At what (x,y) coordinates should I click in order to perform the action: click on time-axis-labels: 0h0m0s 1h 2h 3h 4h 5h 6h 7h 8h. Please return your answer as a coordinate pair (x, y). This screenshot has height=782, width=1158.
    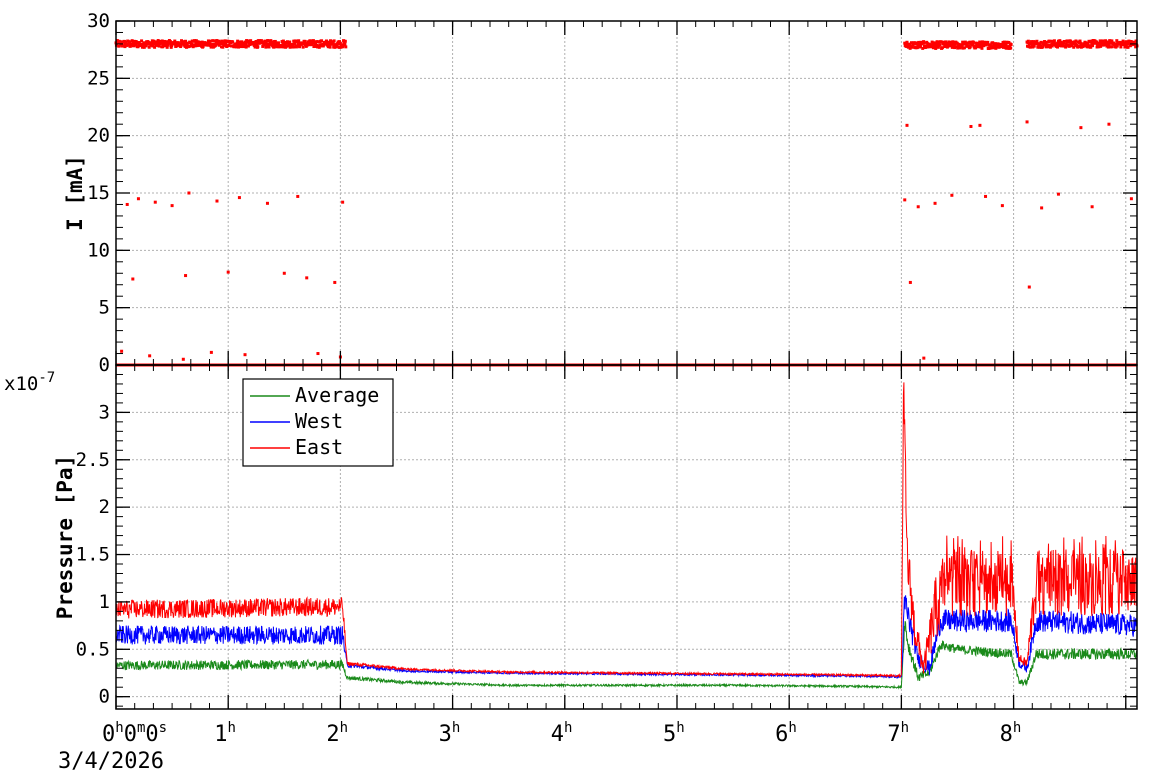
    Looking at the image, I should click on (561, 733).